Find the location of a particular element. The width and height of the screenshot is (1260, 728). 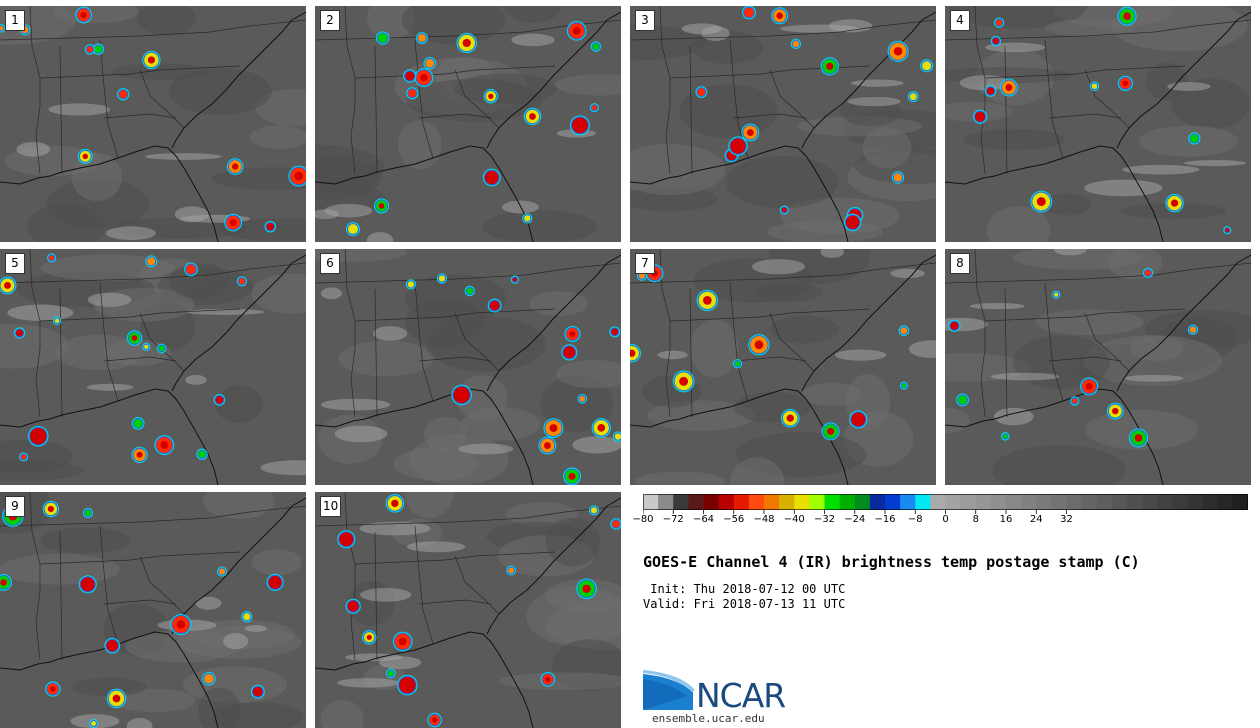

member-panel-8: 8 is located at coordinates (1098, 367).